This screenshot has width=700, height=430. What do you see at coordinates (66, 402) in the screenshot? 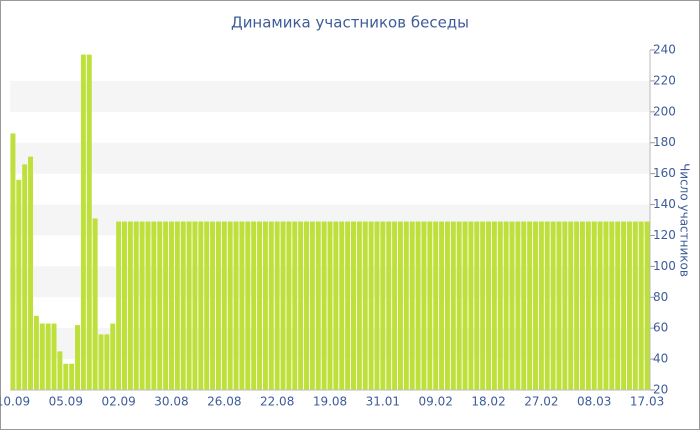
I see `x-tick-label: 05.09` at bounding box center [66, 402].